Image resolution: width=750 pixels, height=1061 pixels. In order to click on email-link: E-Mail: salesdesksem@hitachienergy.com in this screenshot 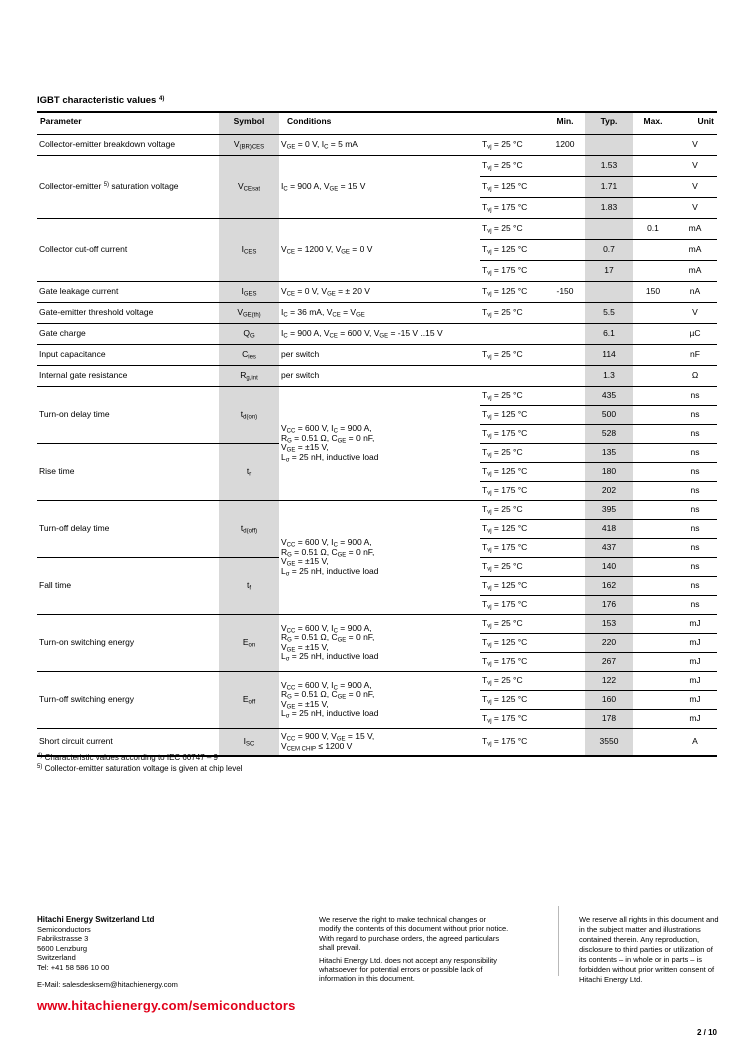, I will do `click(107, 984)`.